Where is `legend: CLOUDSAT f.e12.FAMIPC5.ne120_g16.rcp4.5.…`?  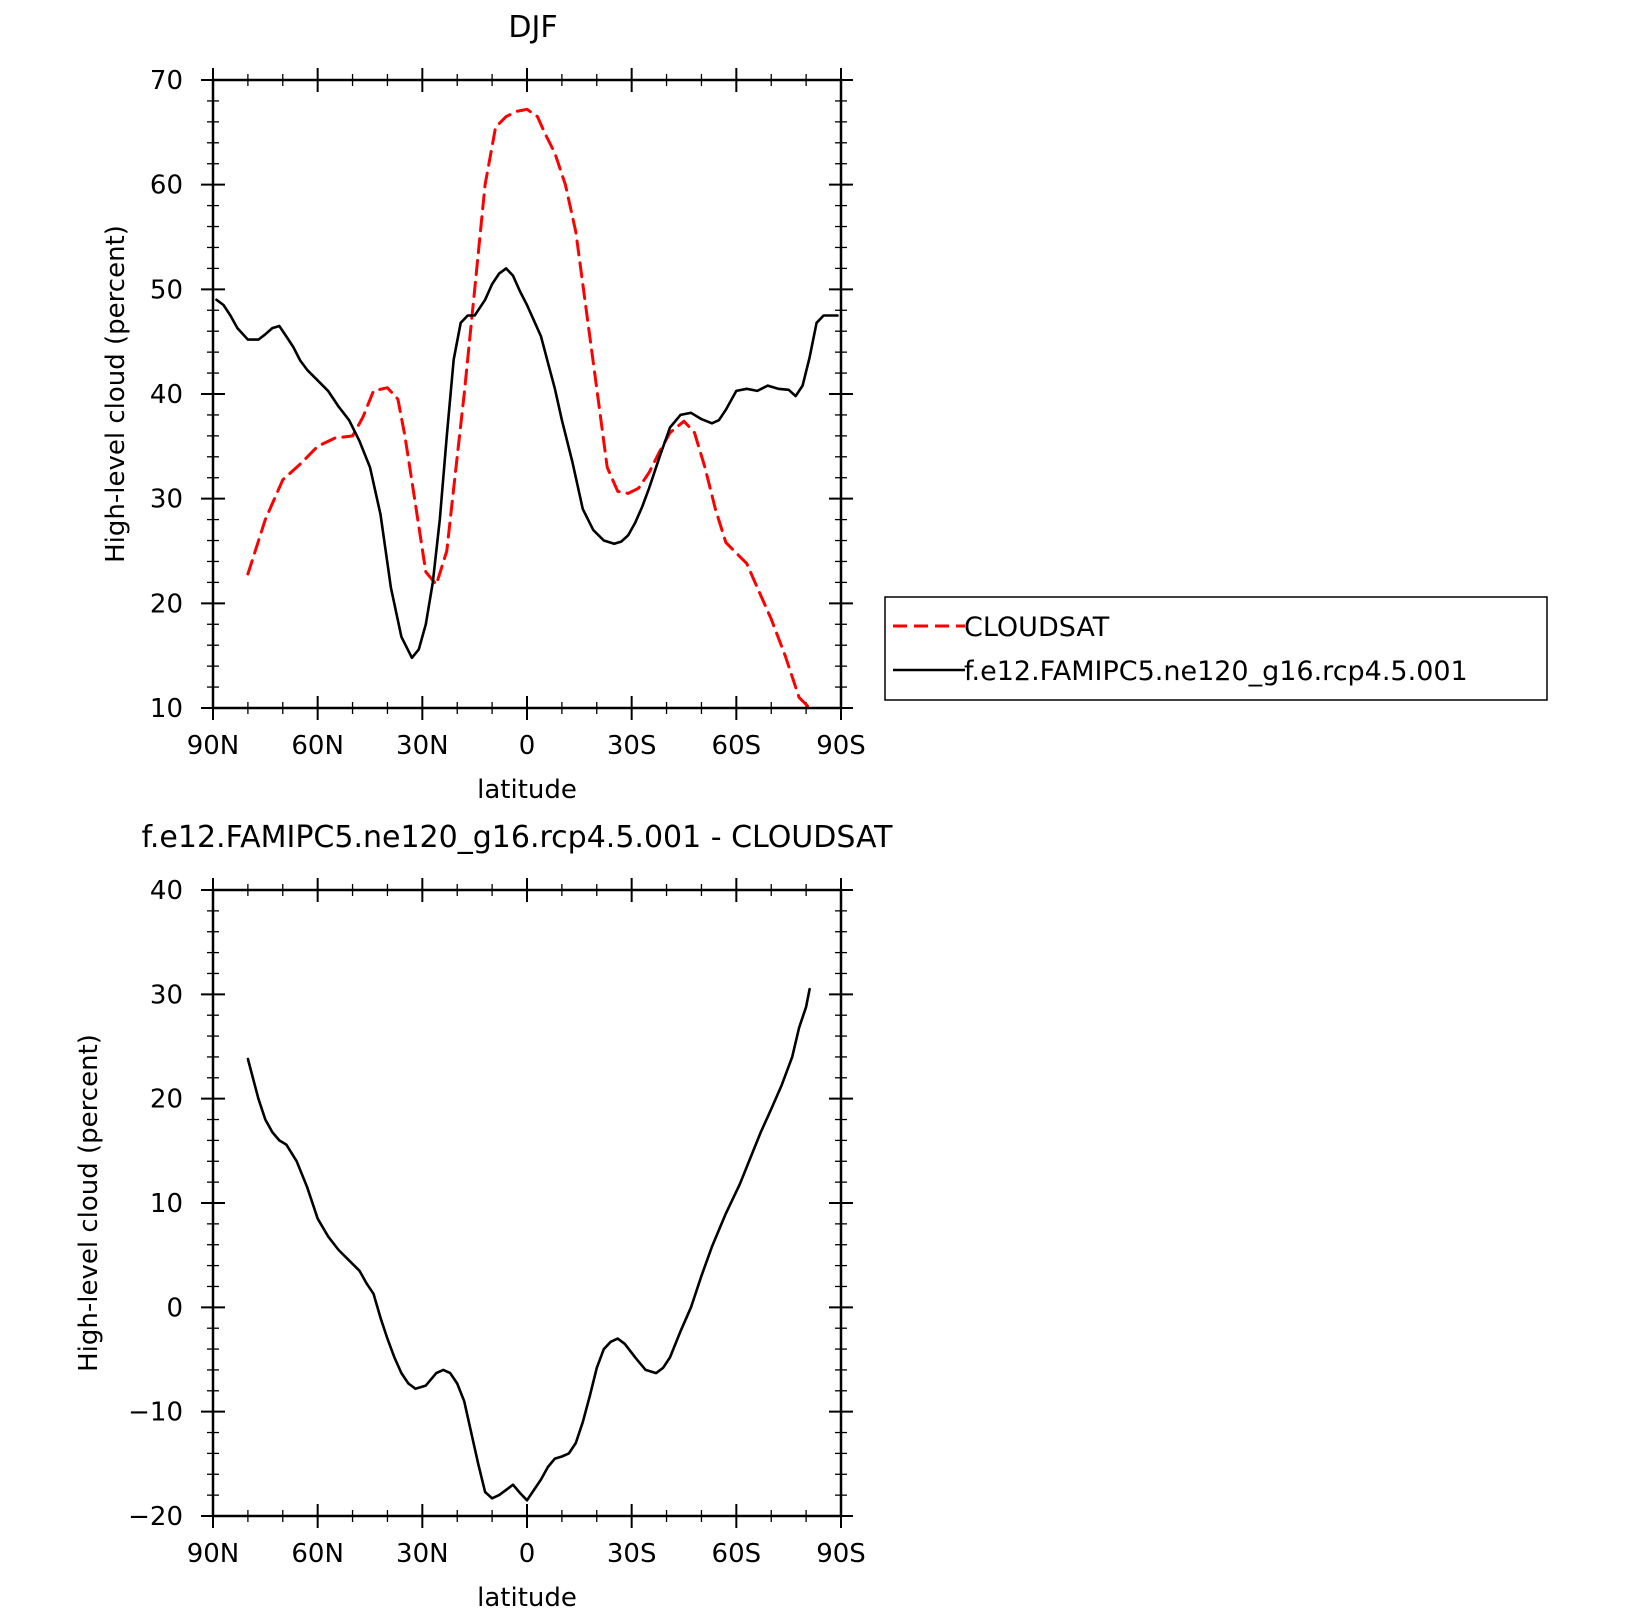 legend: CLOUDSAT f.e12.FAMIPC5.ne120_g16.rcp4.5.… is located at coordinates (1216, 648).